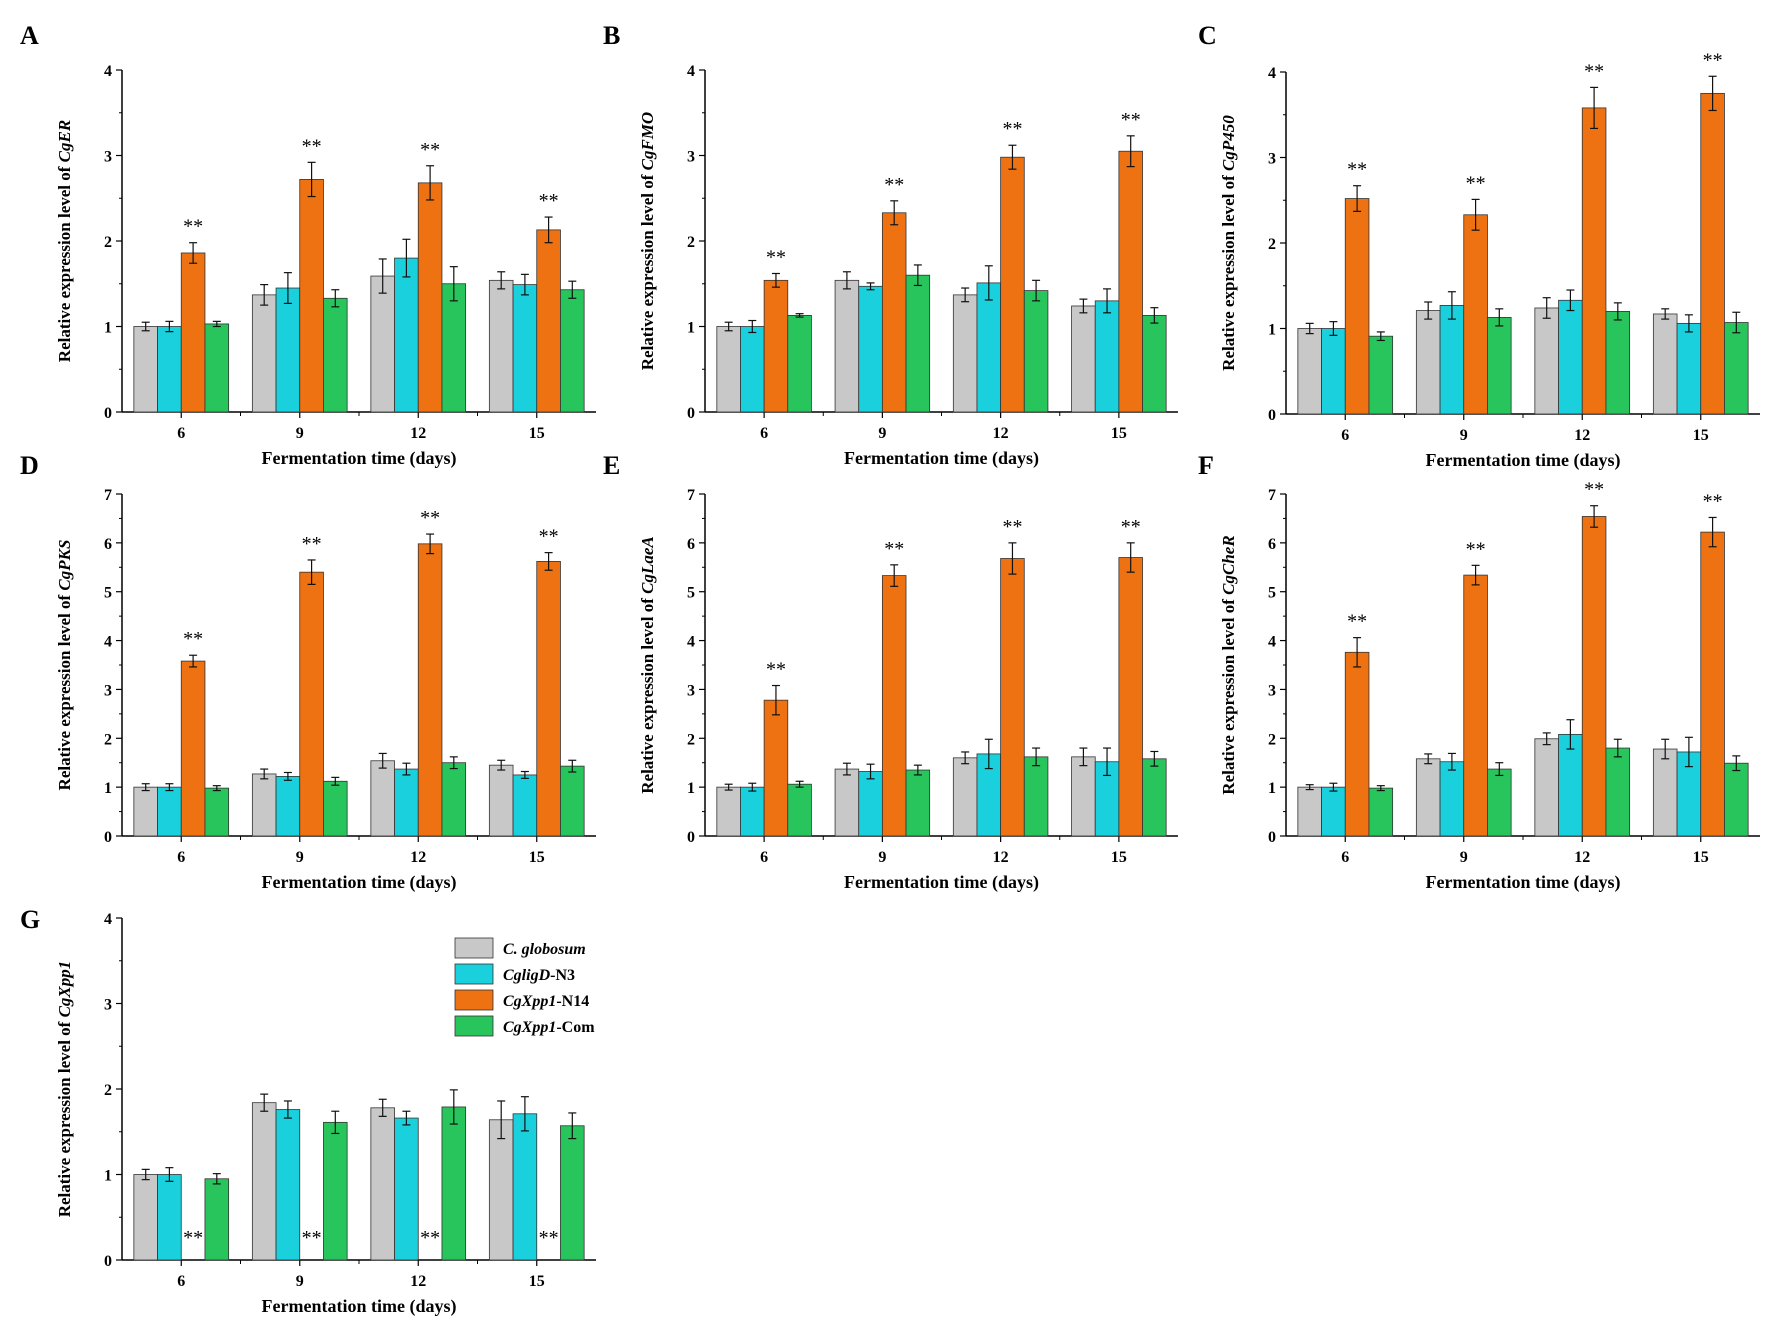 The width and height of the screenshot is (1782, 1332). I want to click on panel-letter: B, so click(611, 35).